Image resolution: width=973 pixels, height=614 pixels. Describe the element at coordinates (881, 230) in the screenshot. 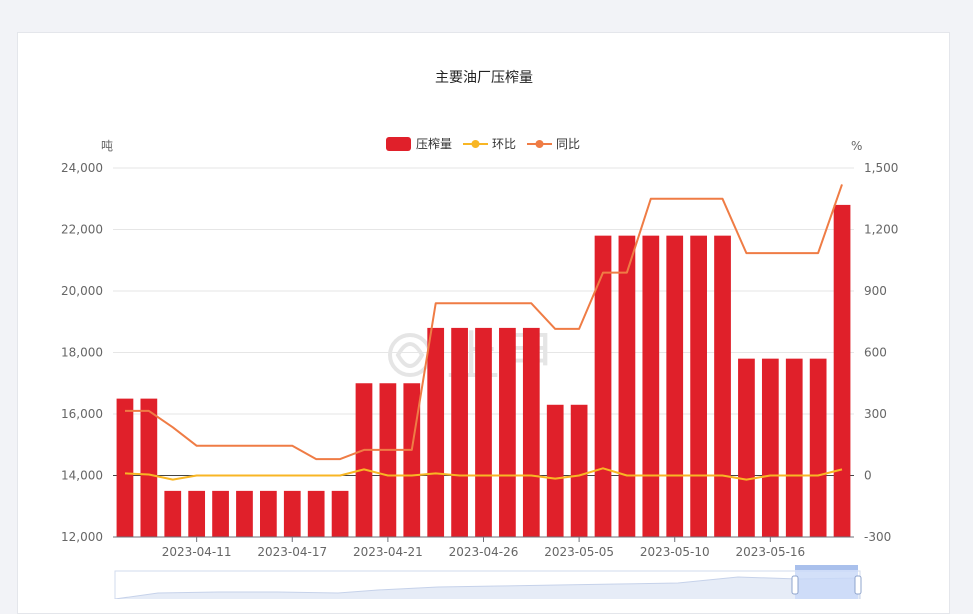

I see `right-axis-tick-label: 1,200` at that location.